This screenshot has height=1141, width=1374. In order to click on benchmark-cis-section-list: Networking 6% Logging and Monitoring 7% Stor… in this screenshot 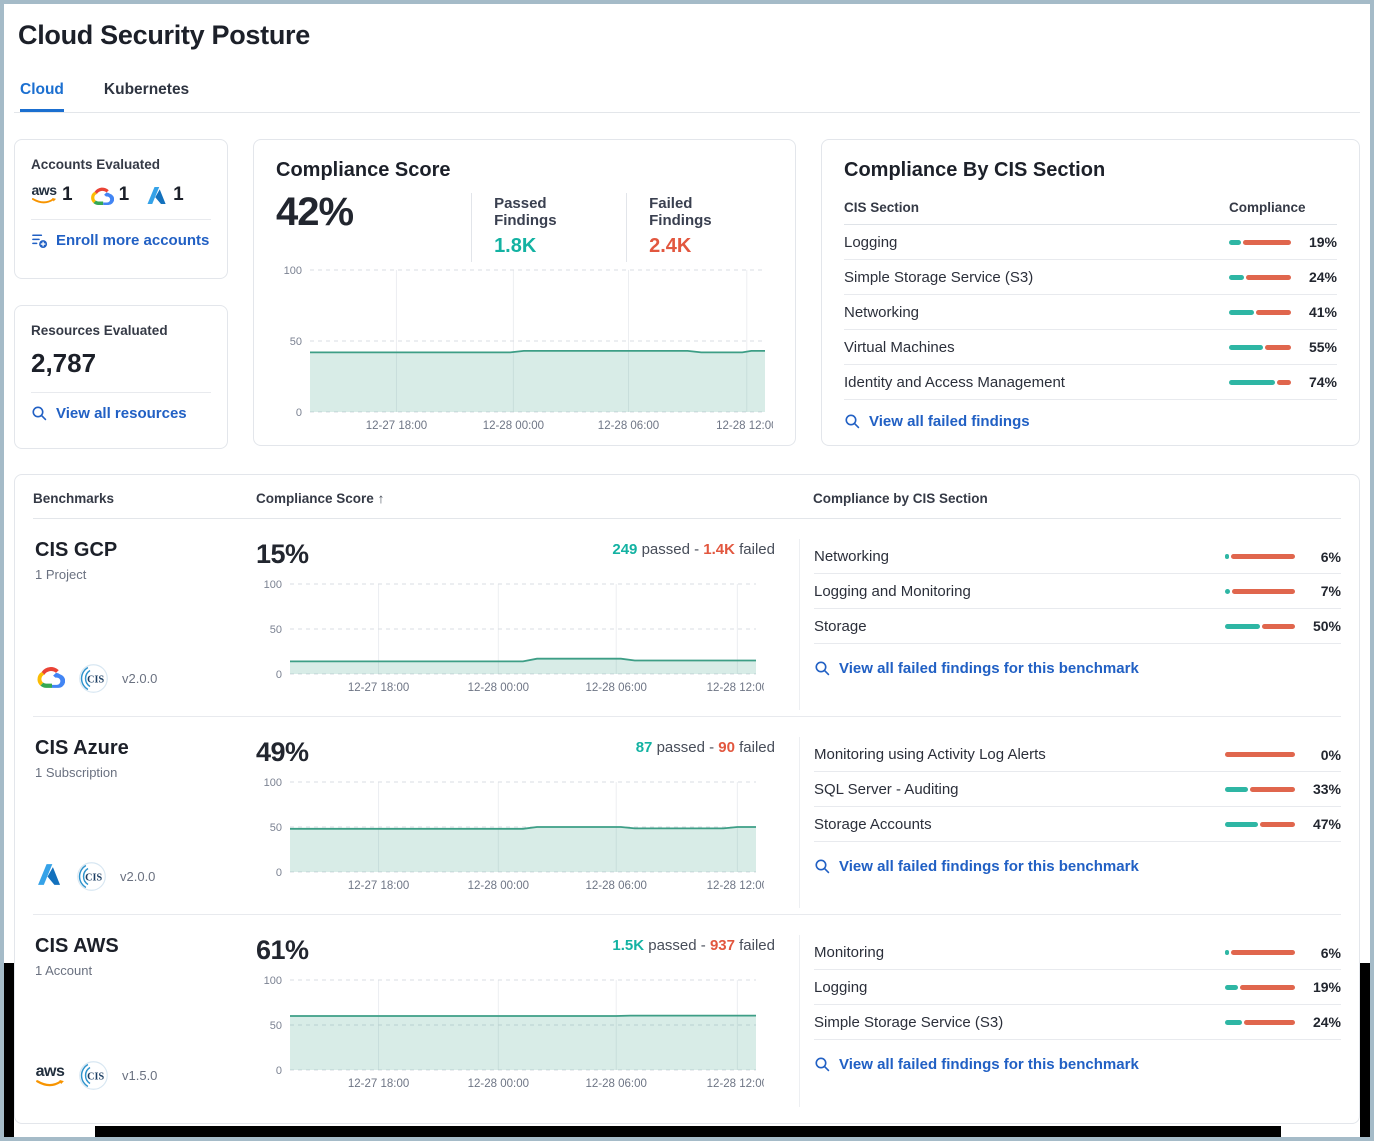, I will do `click(1077, 591)`.